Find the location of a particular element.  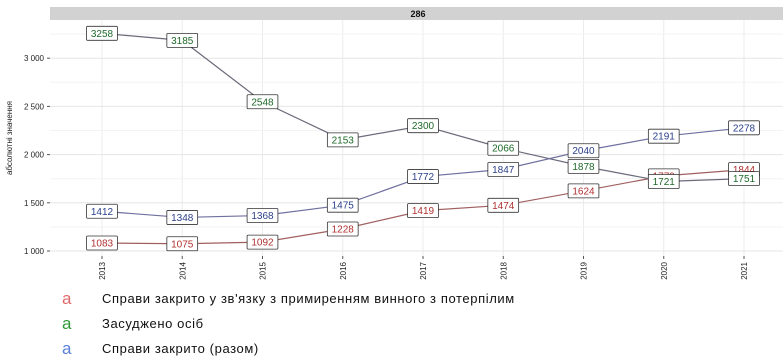

data-label: 1475 is located at coordinates (342, 205).